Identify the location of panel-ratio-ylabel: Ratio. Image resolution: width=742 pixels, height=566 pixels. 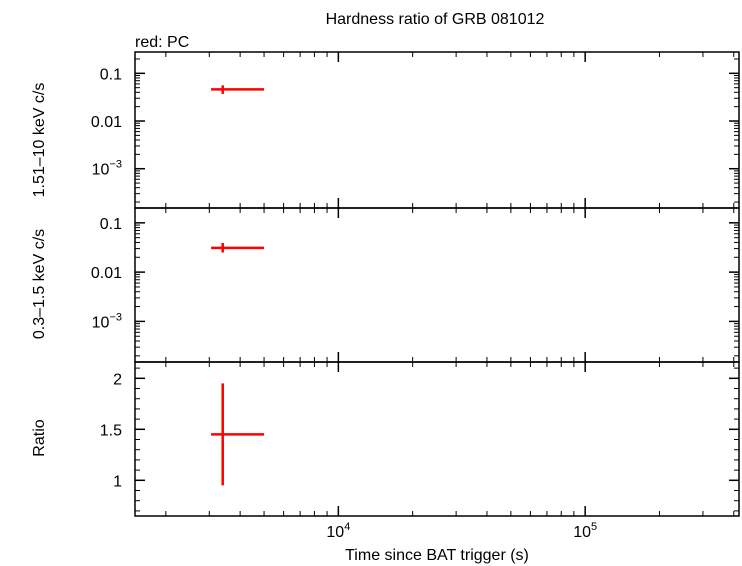
(39, 437).